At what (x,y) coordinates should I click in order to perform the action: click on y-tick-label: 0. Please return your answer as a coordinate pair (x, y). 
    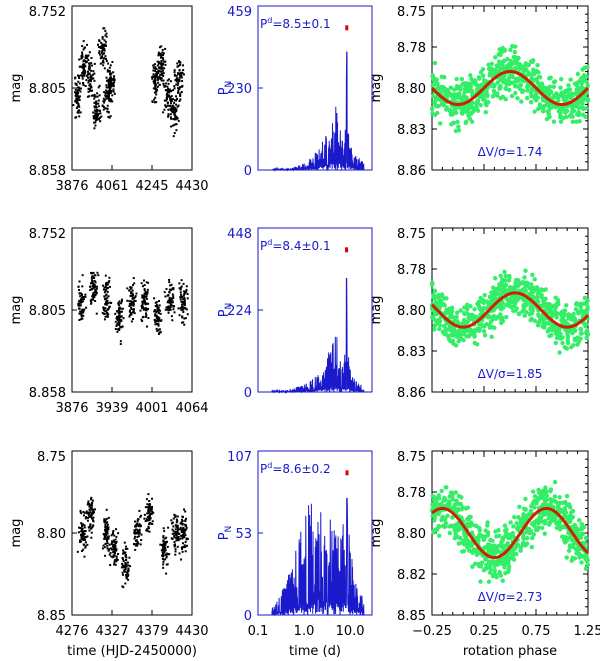
    Looking at the image, I should click on (248, 171).